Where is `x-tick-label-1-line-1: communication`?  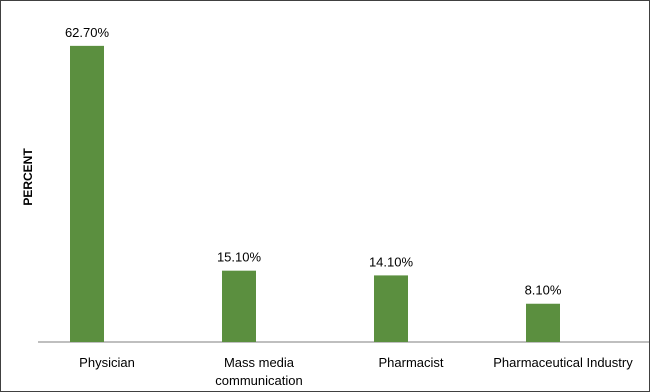 x-tick-label-1-line-1: communication is located at coordinates (258, 380).